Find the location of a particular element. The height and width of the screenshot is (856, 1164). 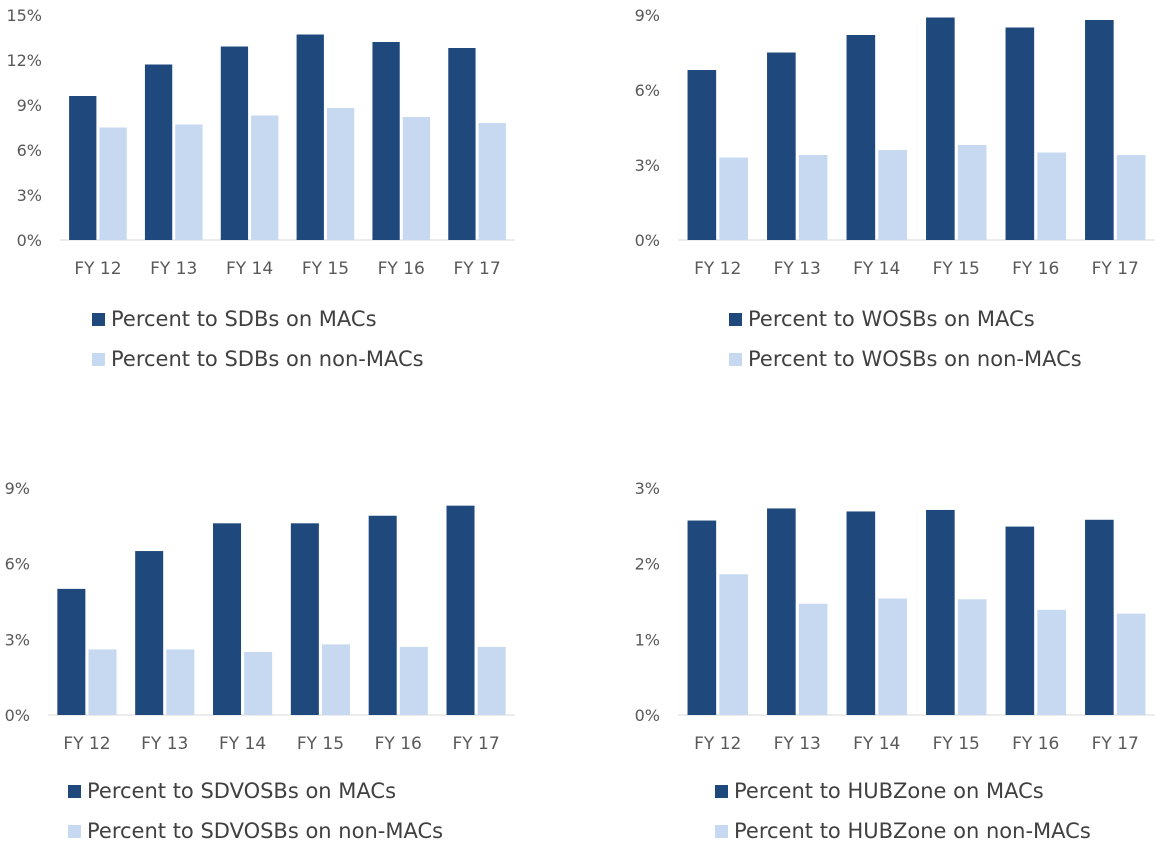

bar-chart-hubzone: 0% 1% 2% 3% FY 12 FY 13 FY 14 FY 15 FY 16 FY 17 is located at coordinates (895, 616).